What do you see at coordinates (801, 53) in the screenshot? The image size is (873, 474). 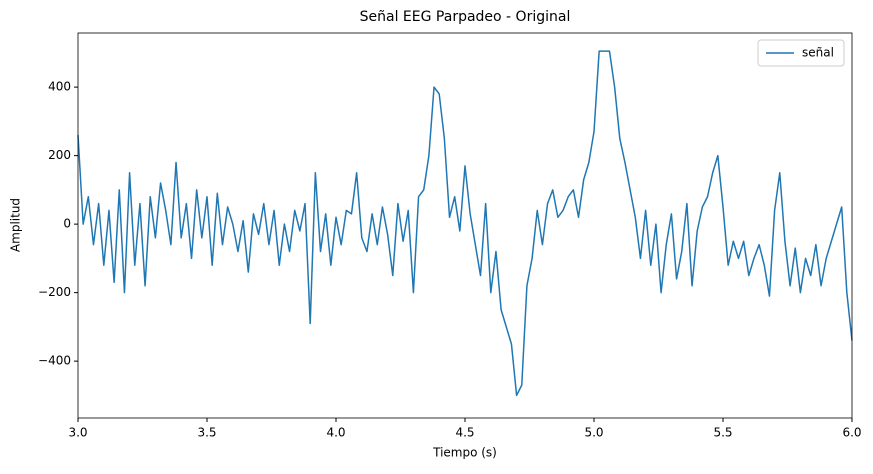 I see `legend-box` at bounding box center [801, 53].